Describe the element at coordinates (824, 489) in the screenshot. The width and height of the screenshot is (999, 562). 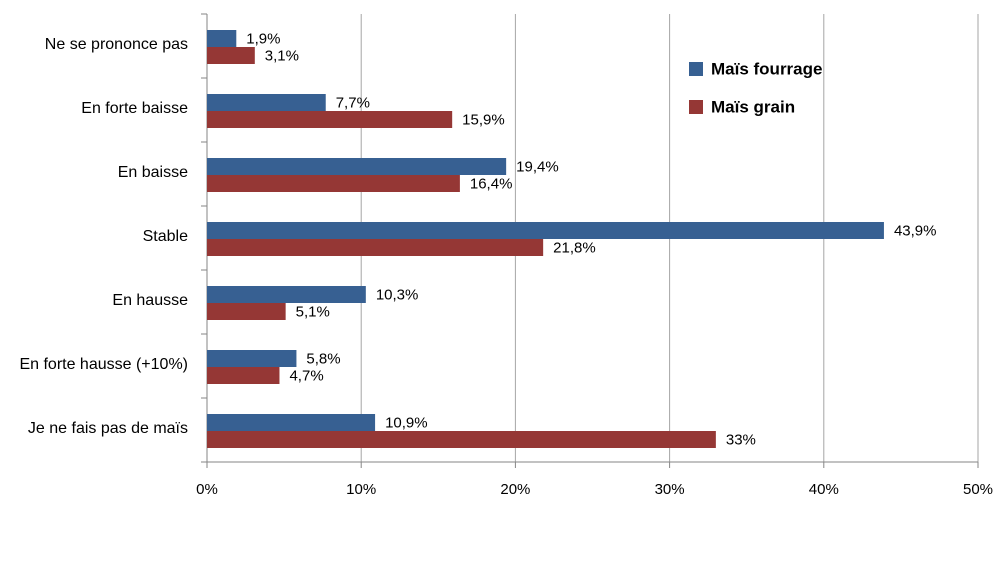
I see `x-tick-label: 40%` at that location.